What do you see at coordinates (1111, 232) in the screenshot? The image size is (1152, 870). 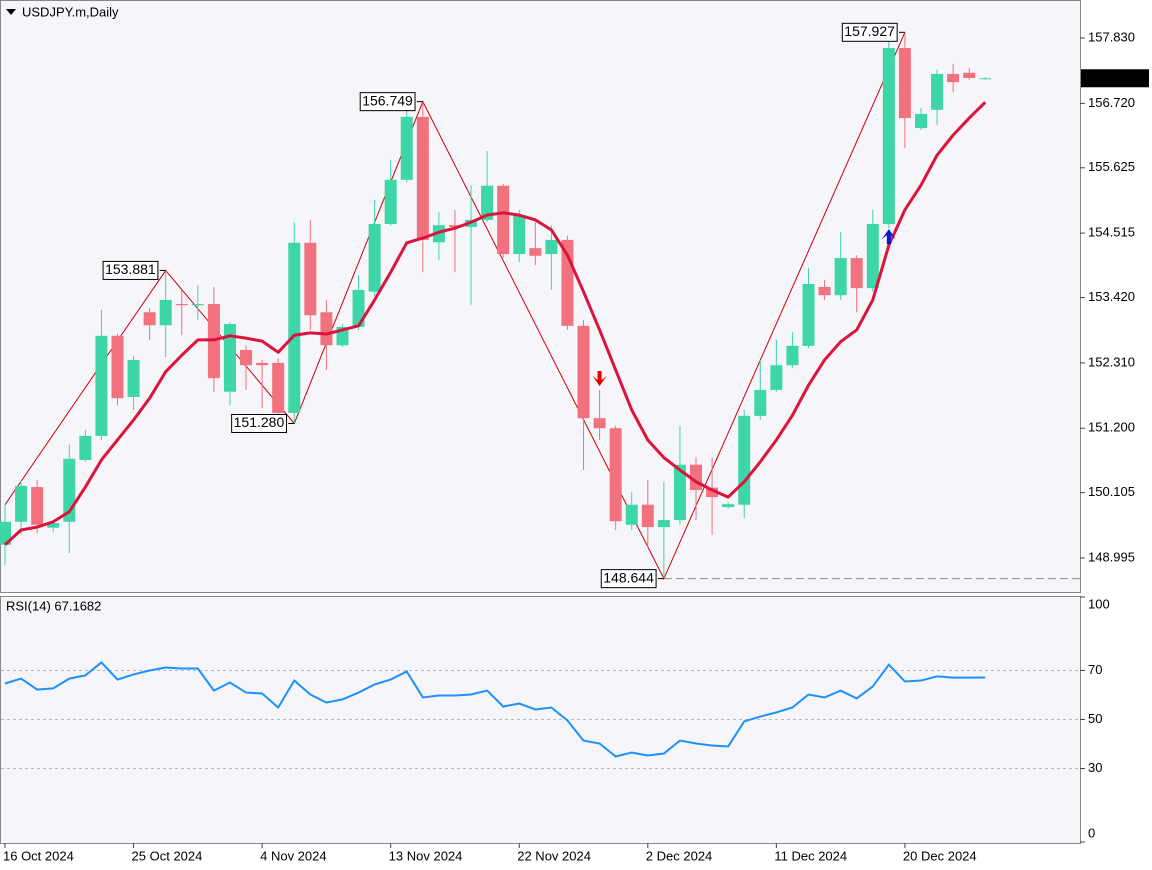 I see `y-tick-label: 154.515` at bounding box center [1111, 232].